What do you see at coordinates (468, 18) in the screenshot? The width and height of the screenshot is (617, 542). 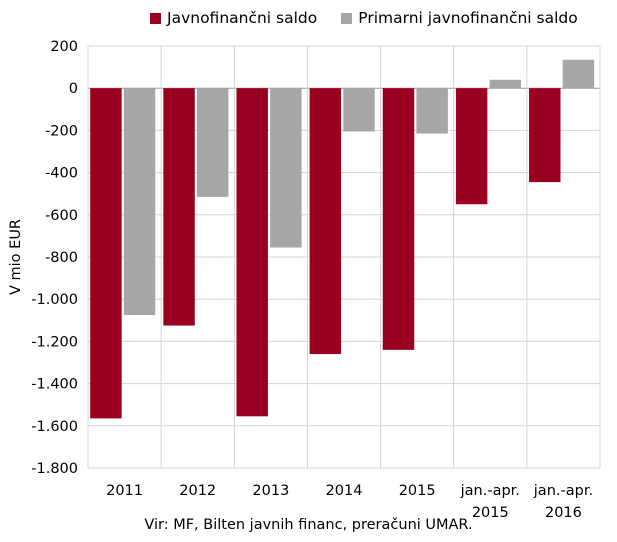 I see `legend-label-primarni-saldo: Primarni javnofinančni saldo` at bounding box center [468, 18].